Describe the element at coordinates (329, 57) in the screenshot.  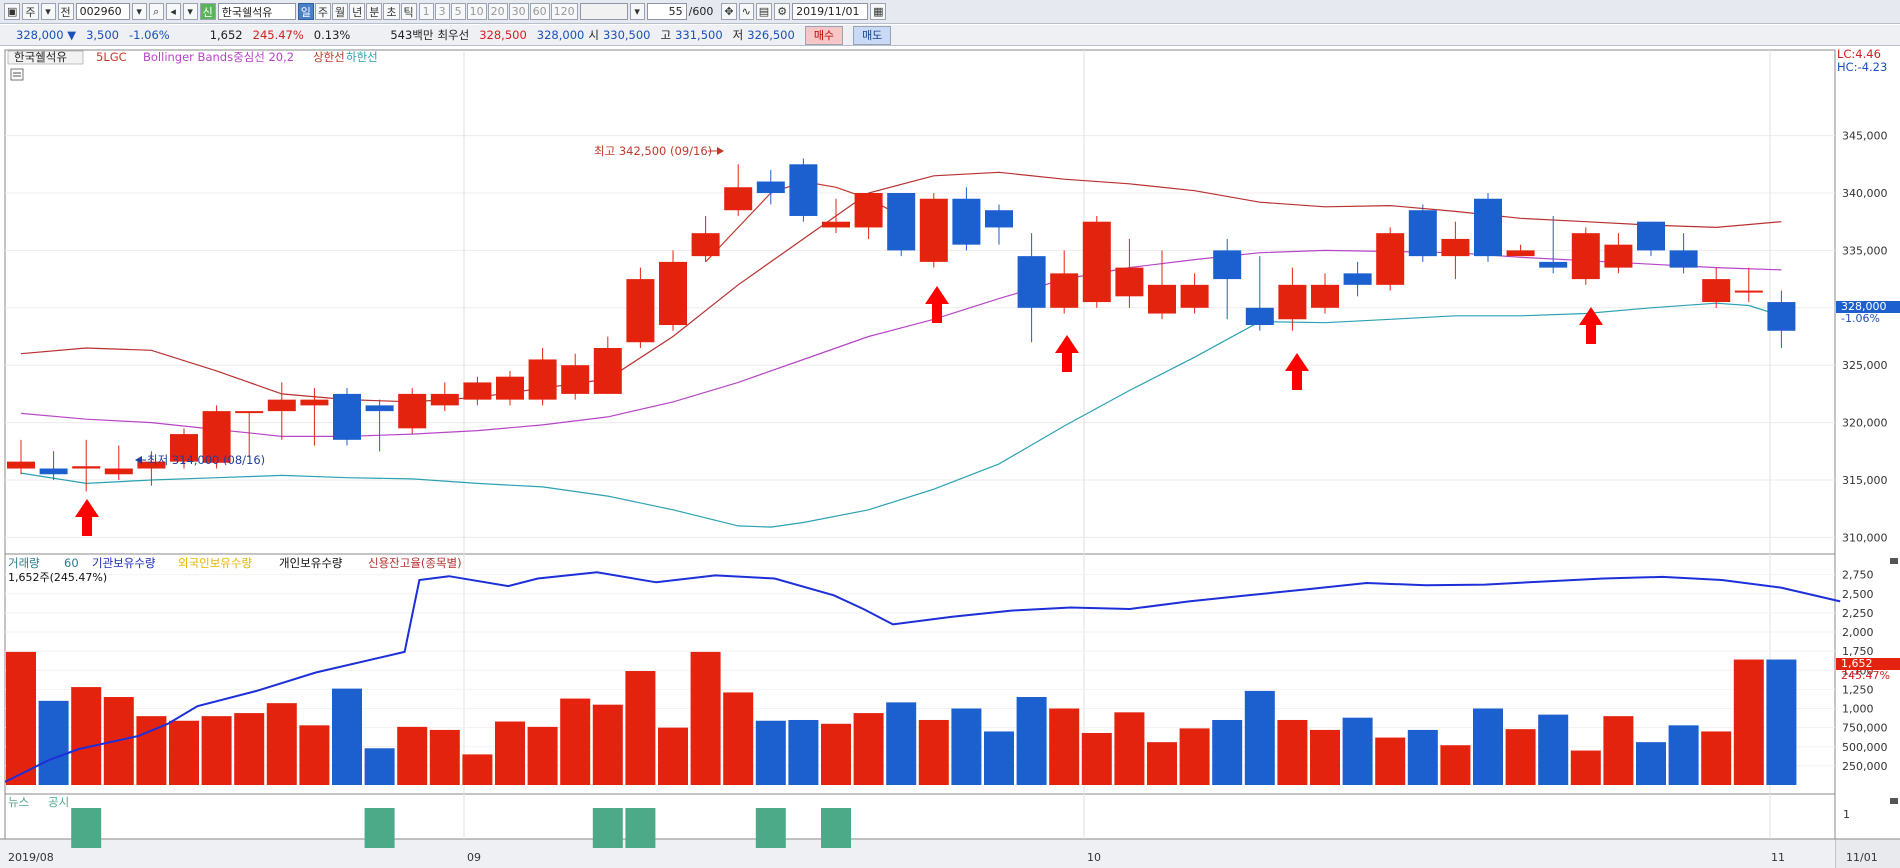
I see `legend-bb-upper: 상한선` at that location.